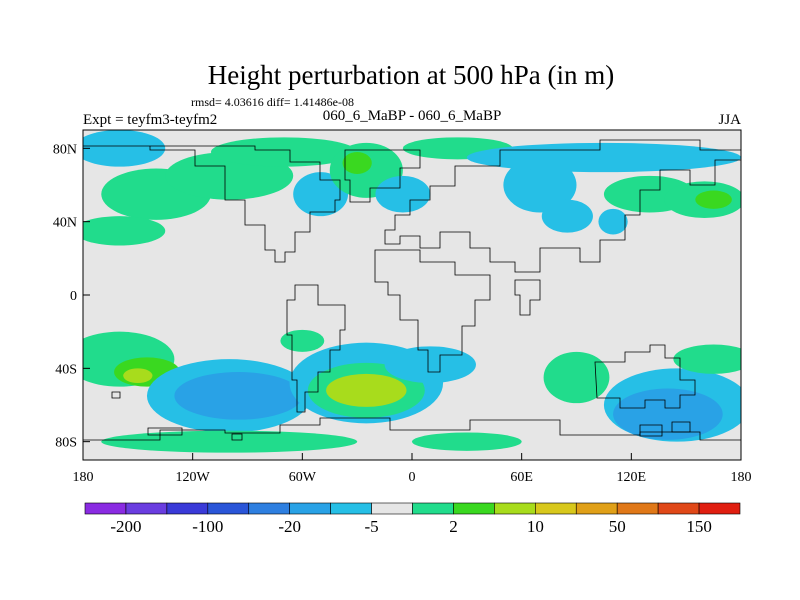  What do you see at coordinates (527, 297) in the screenshot?
I see `coastline-india` at bounding box center [527, 297].